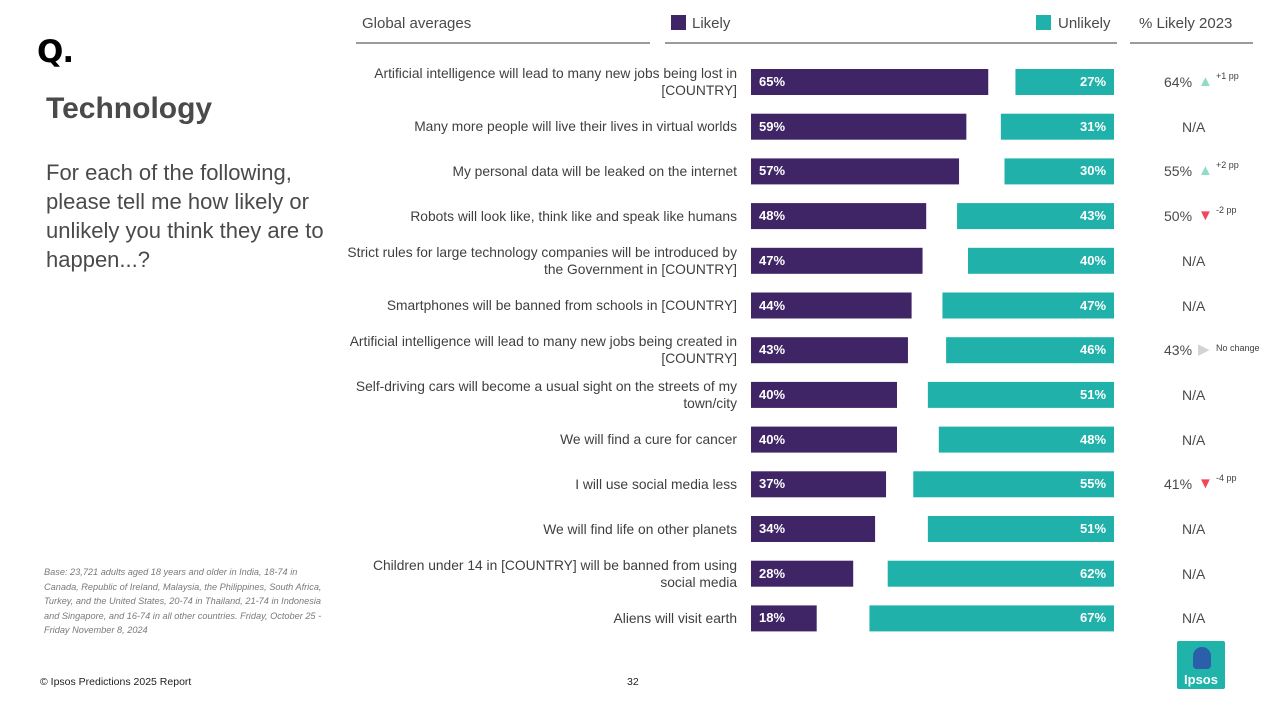 The width and height of the screenshot is (1271, 707). Describe the element at coordinates (1043, 22) in the screenshot. I see `legend-unlikely-swatch` at that location.